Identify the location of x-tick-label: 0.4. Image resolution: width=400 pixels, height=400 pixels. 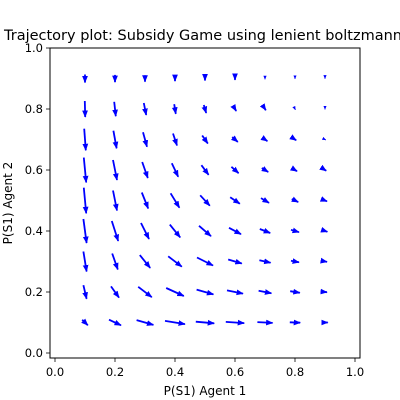
(175, 372).